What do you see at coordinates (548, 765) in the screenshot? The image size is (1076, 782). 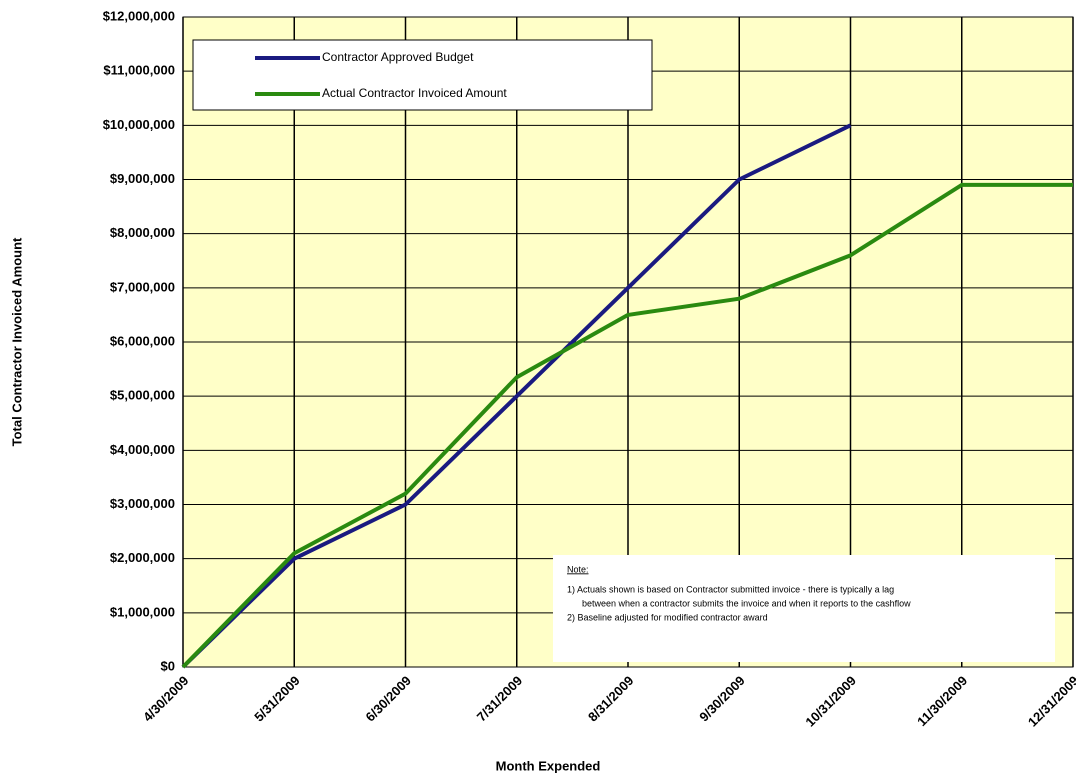 I see `x-axis-title: Month Expended` at bounding box center [548, 765].